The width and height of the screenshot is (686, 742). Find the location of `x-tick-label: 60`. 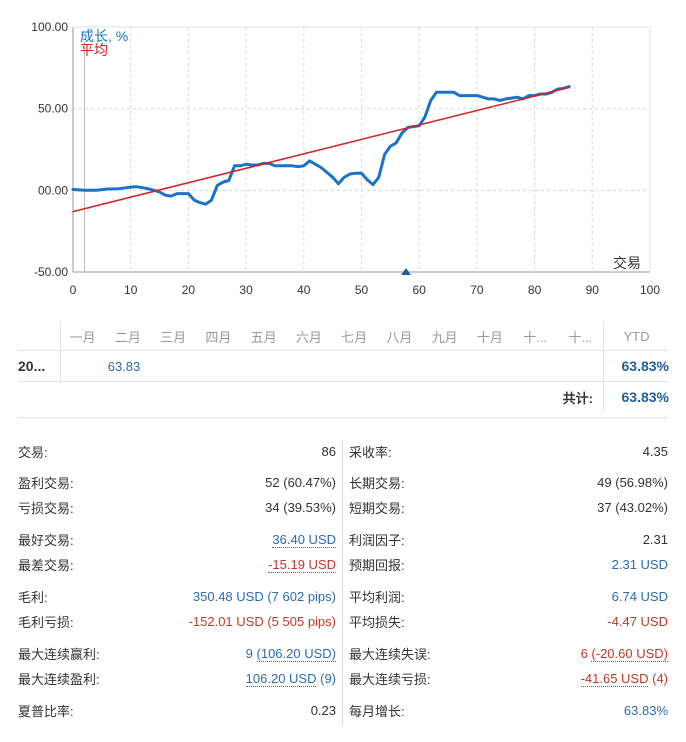

x-tick-label: 60 is located at coordinates (420, 290).